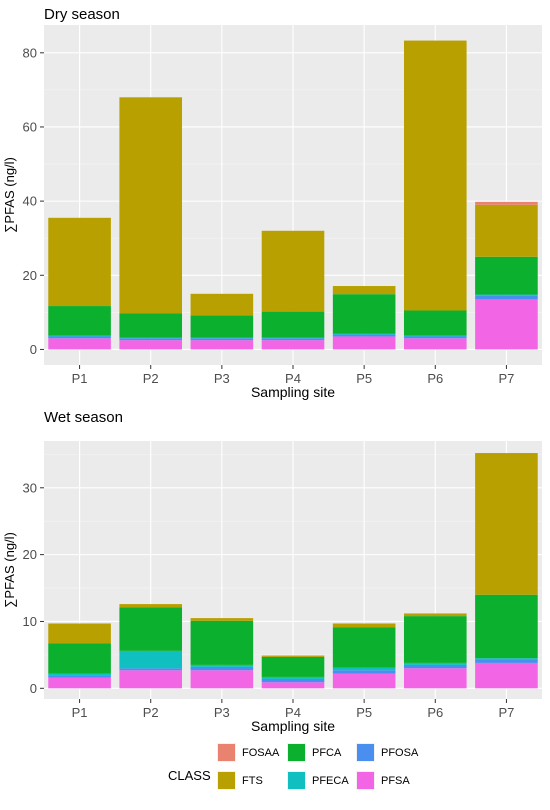  What do you see at coordinates (80, 378) in the screenshot?
I see `x-tick-label: P1` at bounding box center [80, 378].